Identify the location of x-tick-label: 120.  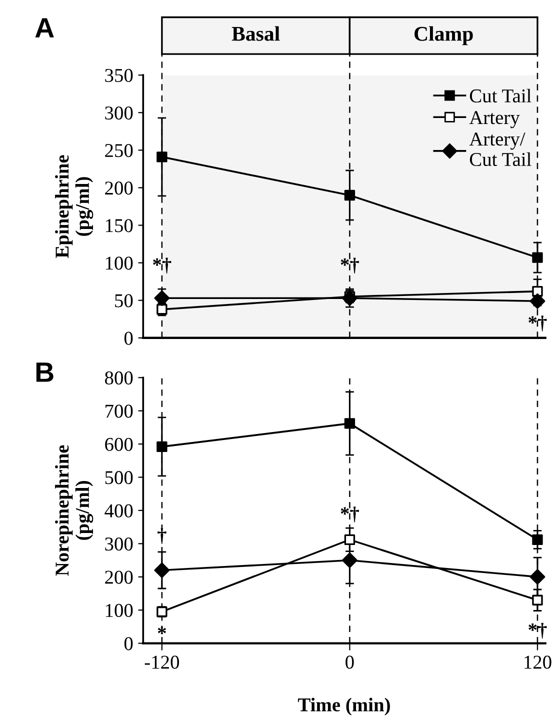
(538, 662).